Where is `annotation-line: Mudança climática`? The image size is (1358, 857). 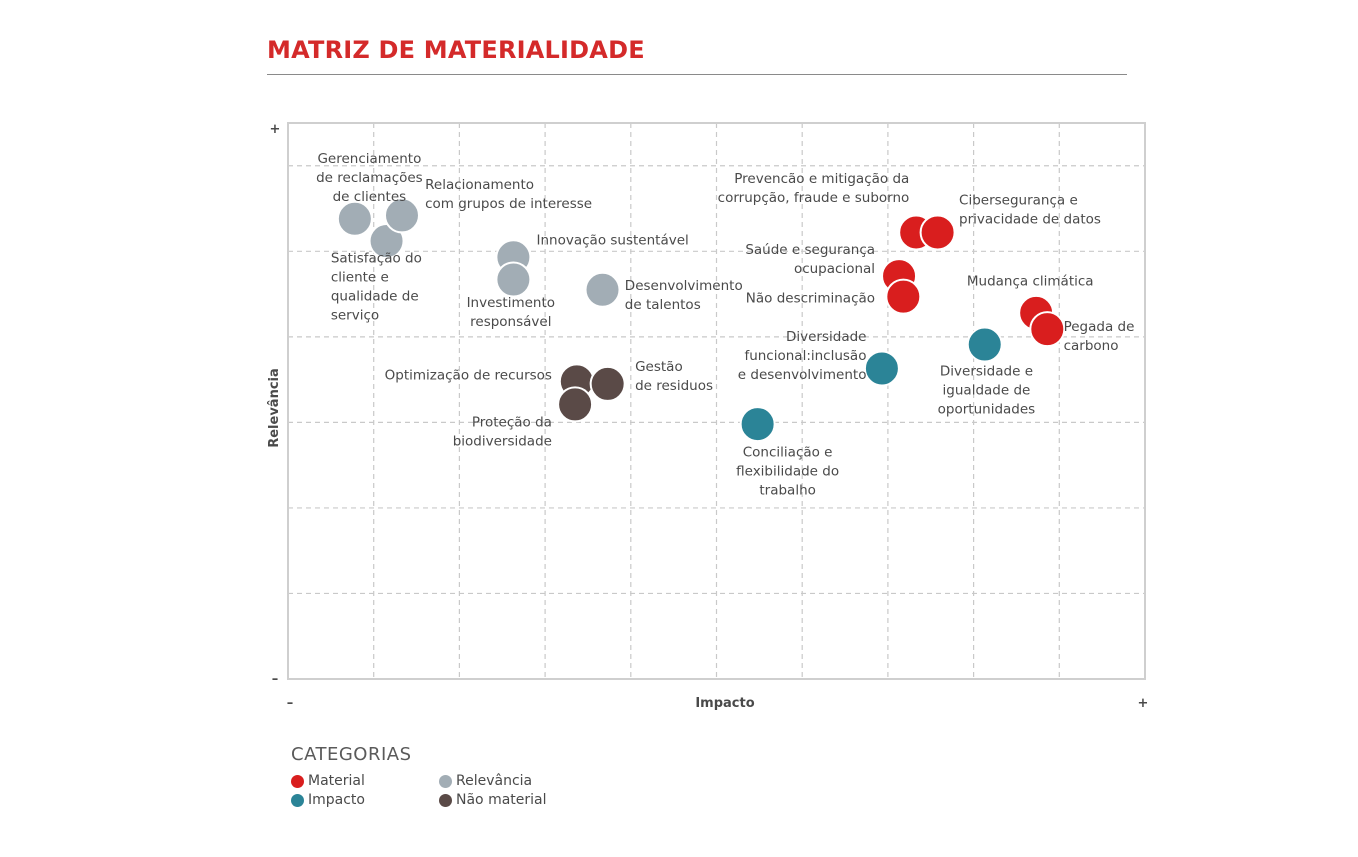 annotation-line: Mudança climática is located at coordinates (1030, 282).